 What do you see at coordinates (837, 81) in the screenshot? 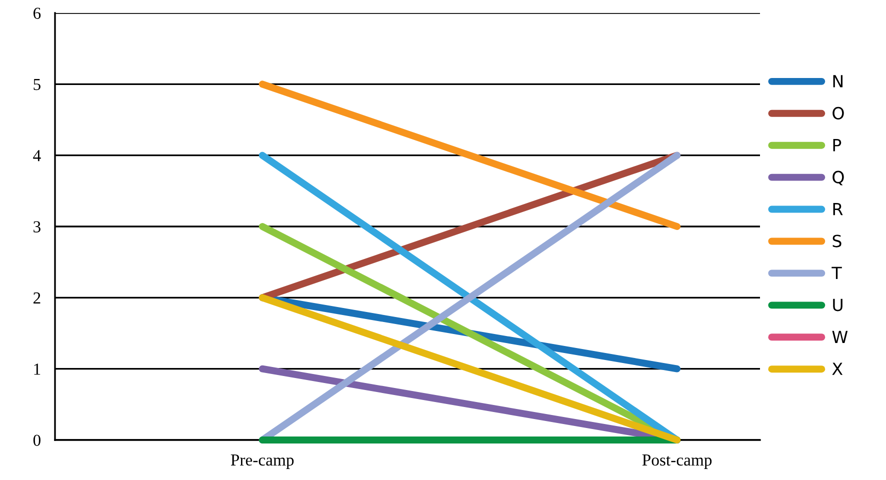
I see `legend-label: N` at bounding box center [837, 81].